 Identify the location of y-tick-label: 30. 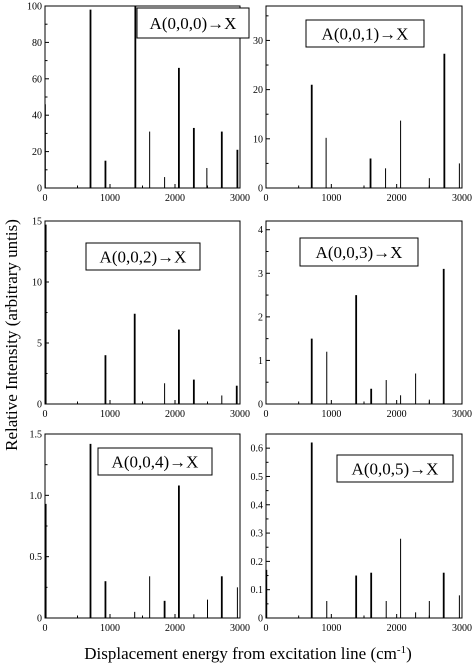
(258, 41).